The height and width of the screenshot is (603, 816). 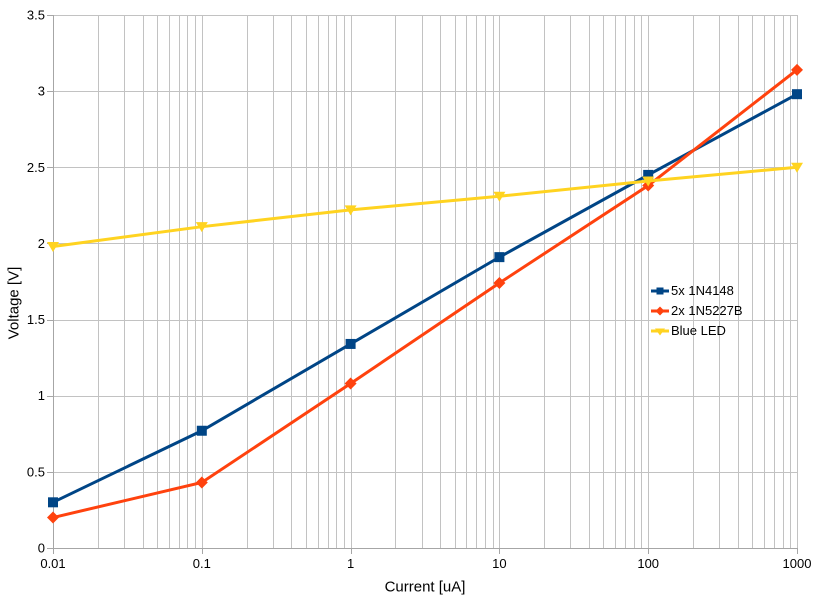 What do you see at coordinates (14, 303) in the screenshot?
I see `y-axis-title: Voltage [V]` at bounding box center [14, 303].